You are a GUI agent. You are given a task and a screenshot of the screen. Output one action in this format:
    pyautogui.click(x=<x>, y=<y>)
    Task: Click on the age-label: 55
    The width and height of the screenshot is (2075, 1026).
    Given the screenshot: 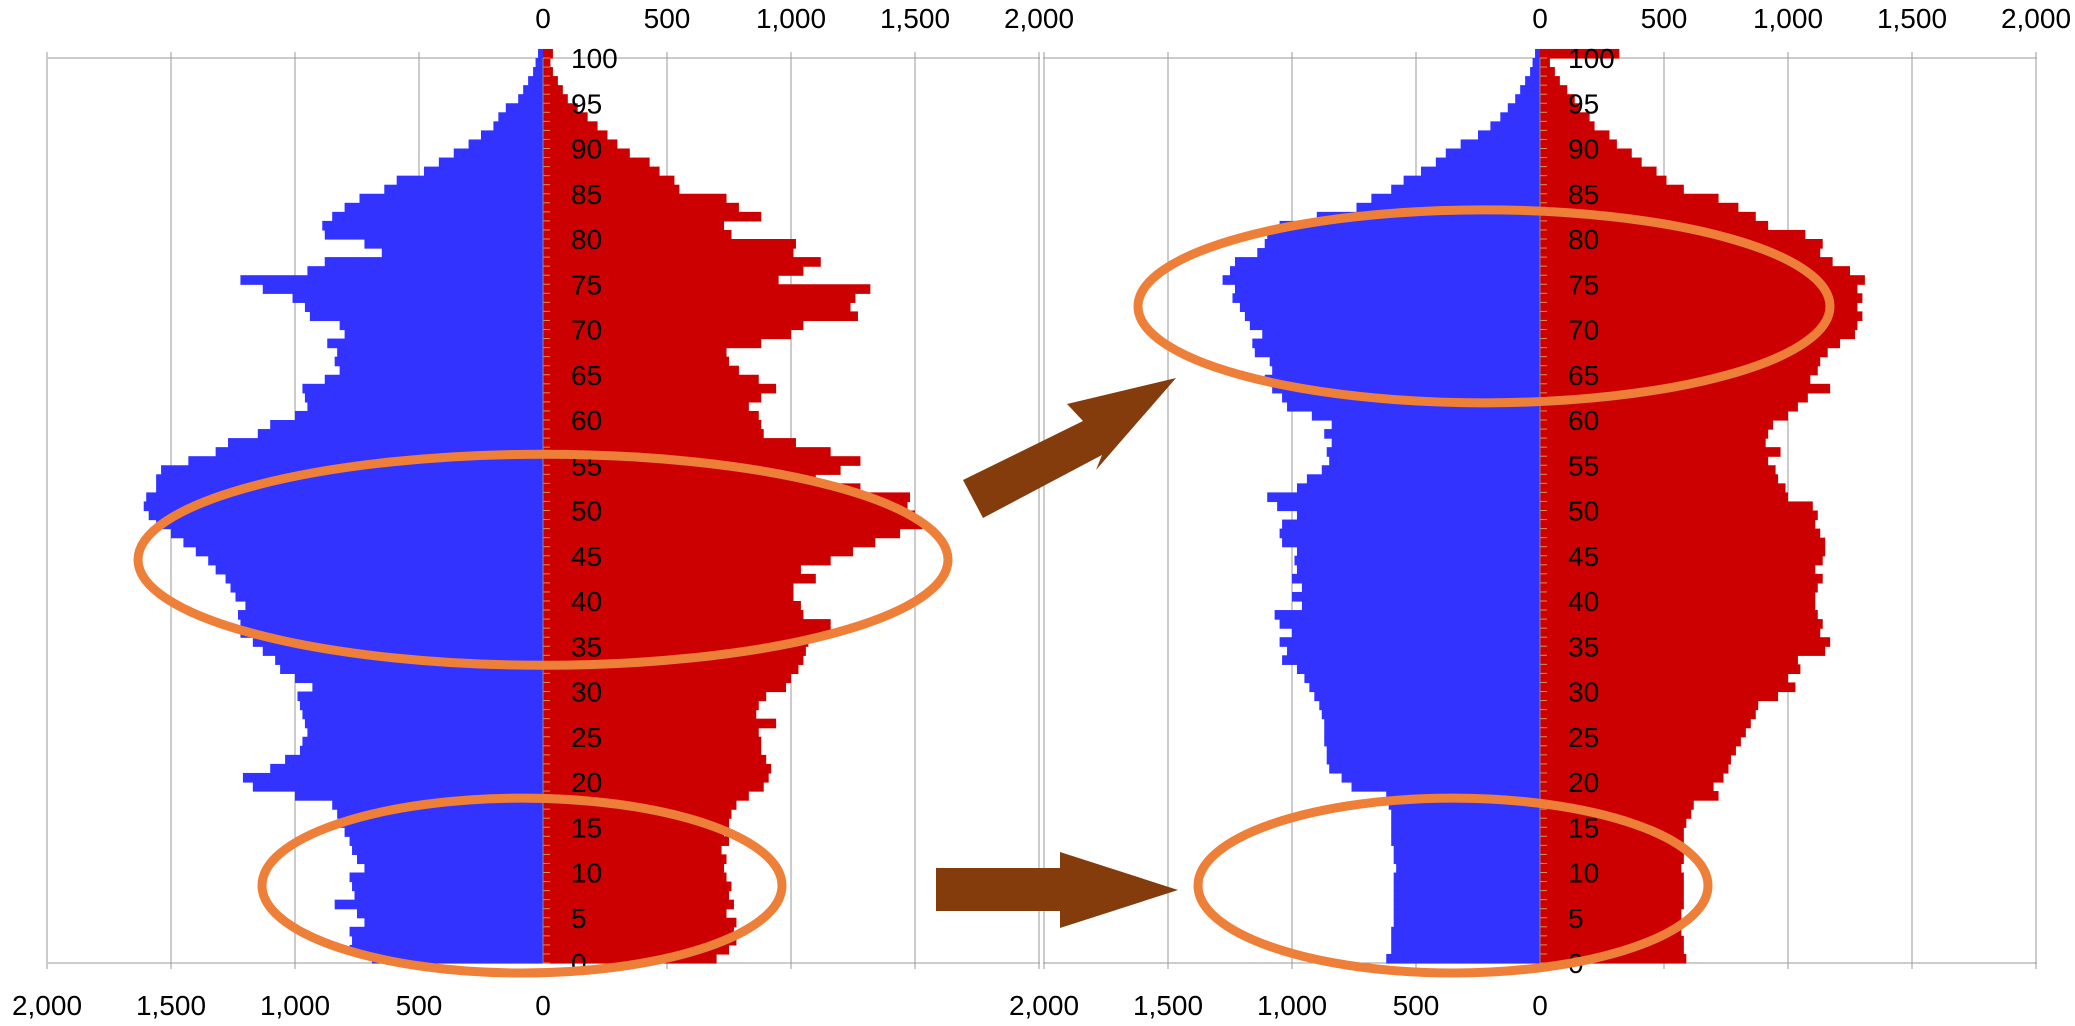 What is the action you would take?
    pyautogui.click(x=1583, y=465)
    